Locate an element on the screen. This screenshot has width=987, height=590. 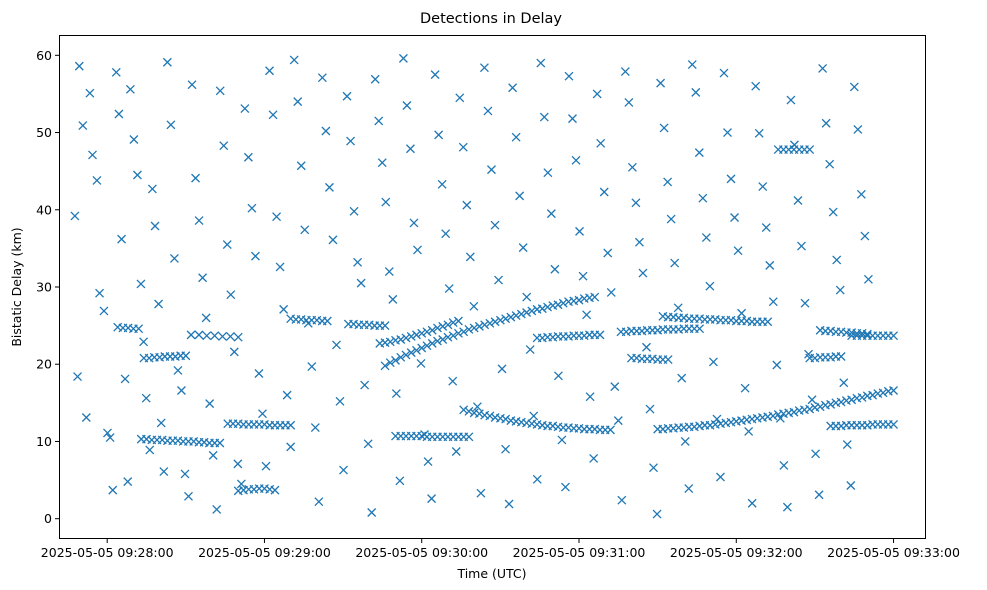
y-tick-label: 60 is located at coordinates (44, 55).